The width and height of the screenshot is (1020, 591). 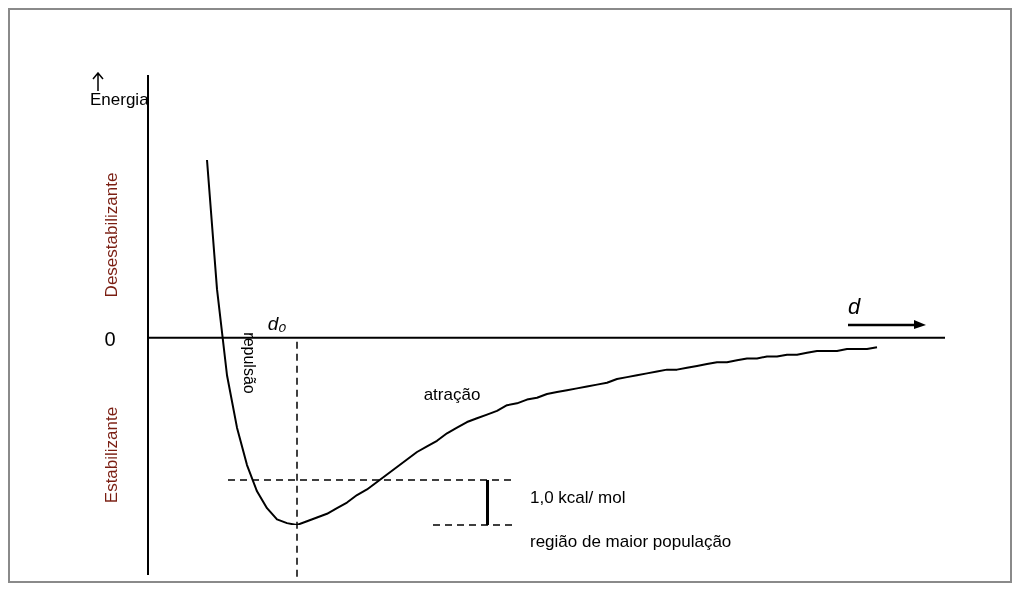 What do you see at coordinates (110, 338) in the screenshot?
I see `text: 0` at bounding box center [110, 338].